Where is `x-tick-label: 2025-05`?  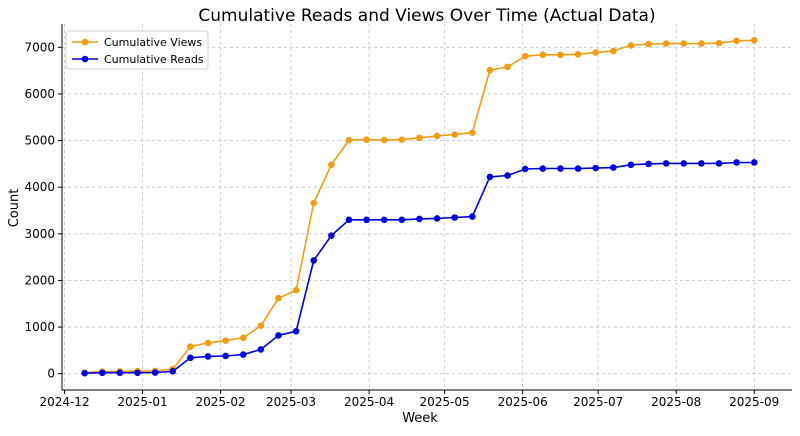
x-tick-label: 2025-05 is located at coordinates (445, 402).